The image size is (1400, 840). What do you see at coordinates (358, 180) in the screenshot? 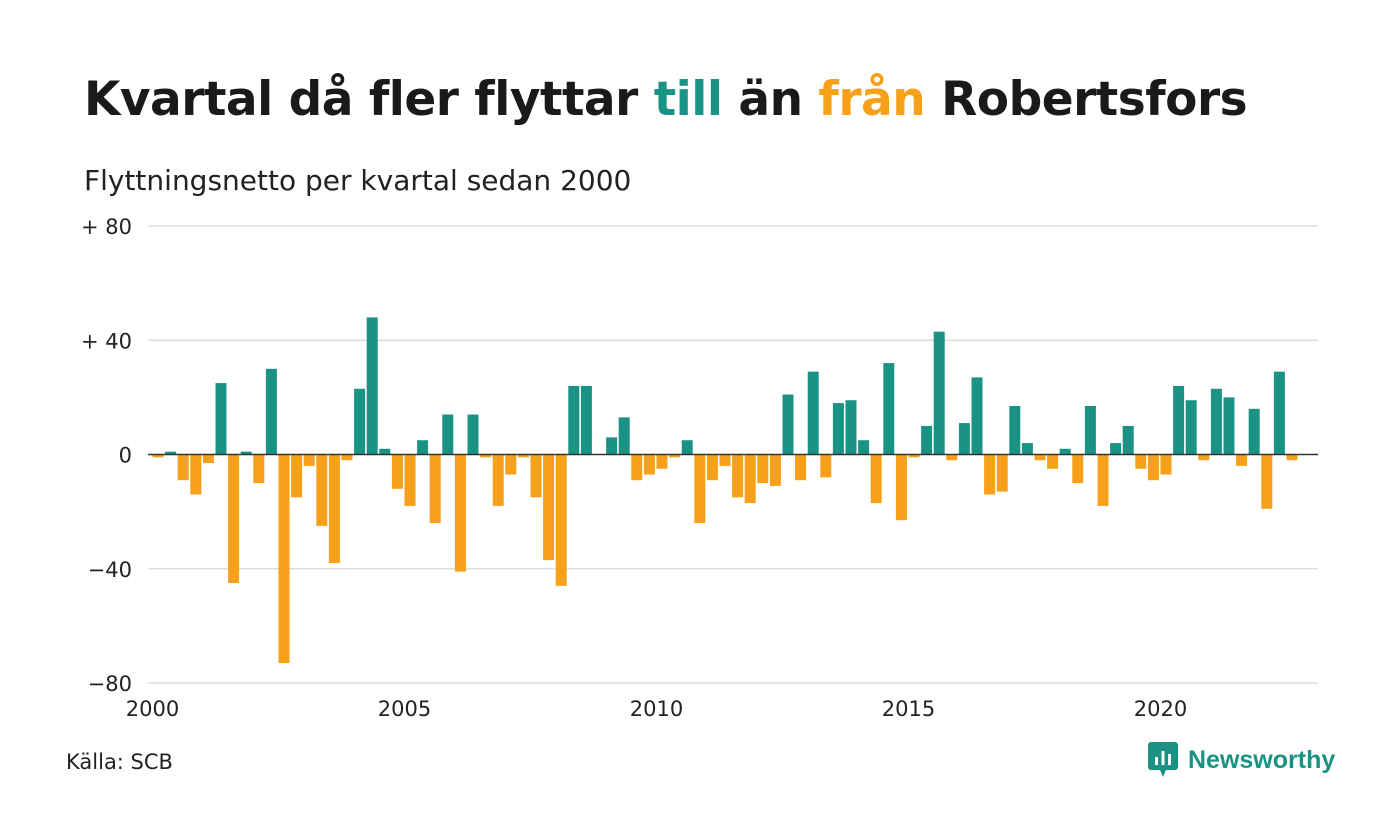
I see `chart-subtitle: Flyttningsnetto per kvartal sedan 2000` at bounding box center [358, 180].